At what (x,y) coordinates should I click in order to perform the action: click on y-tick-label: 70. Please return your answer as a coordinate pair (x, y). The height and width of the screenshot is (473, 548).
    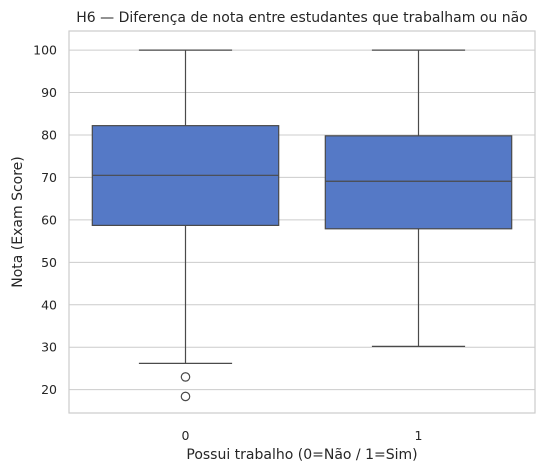
    Looking at the image, I should click on (49, 177).